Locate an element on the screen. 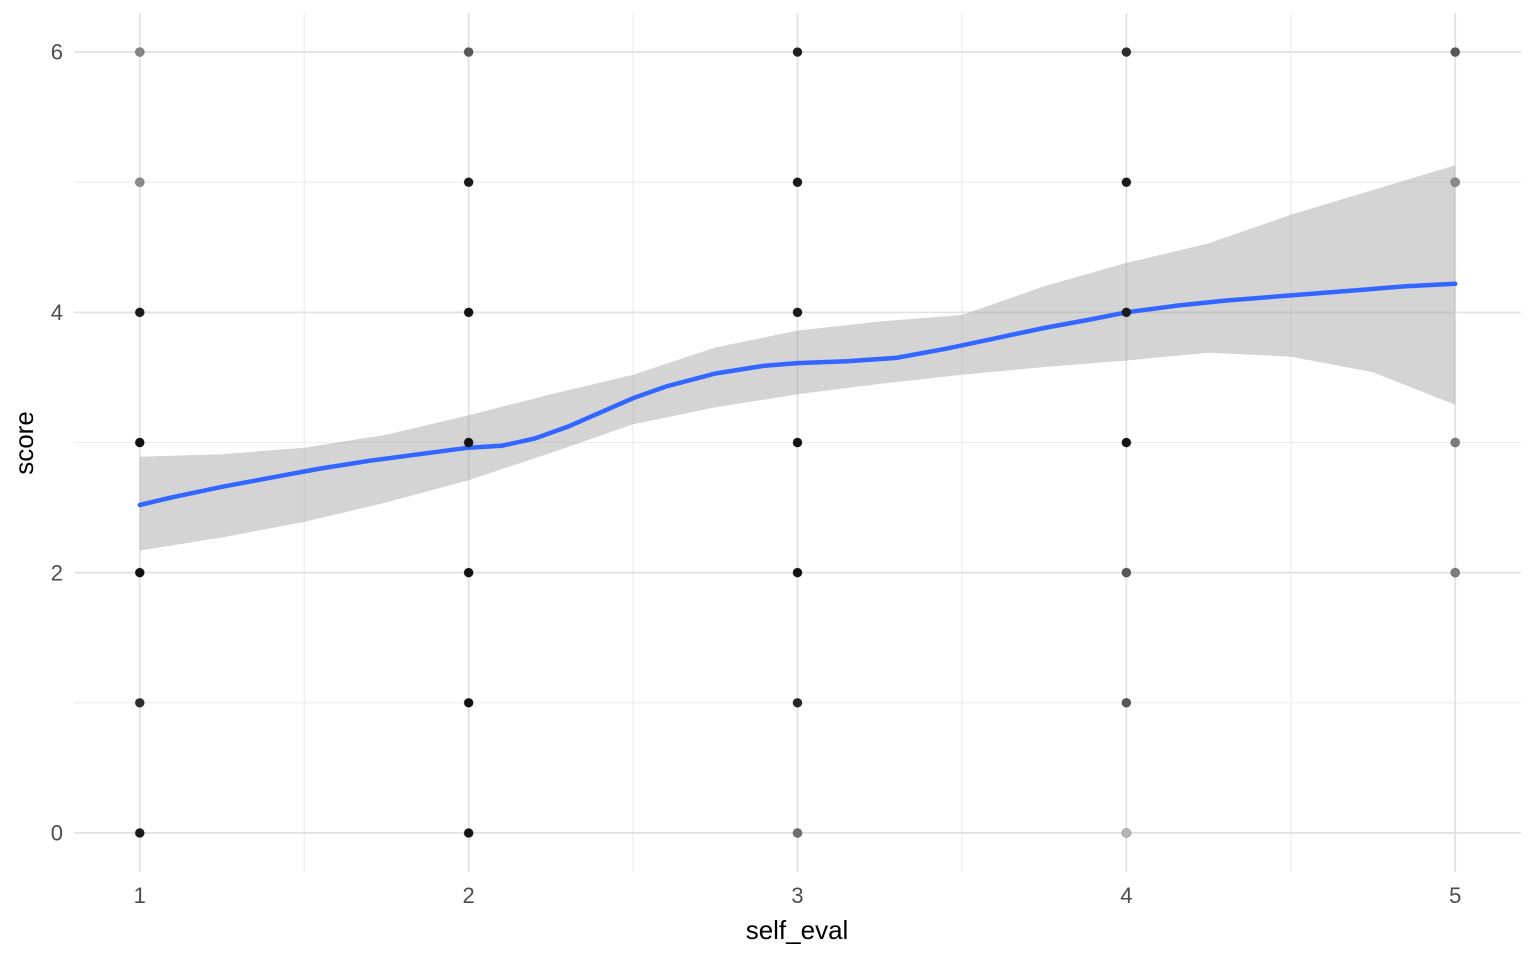 Image resolution: width=1536 pixels, height=960 pixels. x-tick-label: 3 is located at coordinates (797, 895).